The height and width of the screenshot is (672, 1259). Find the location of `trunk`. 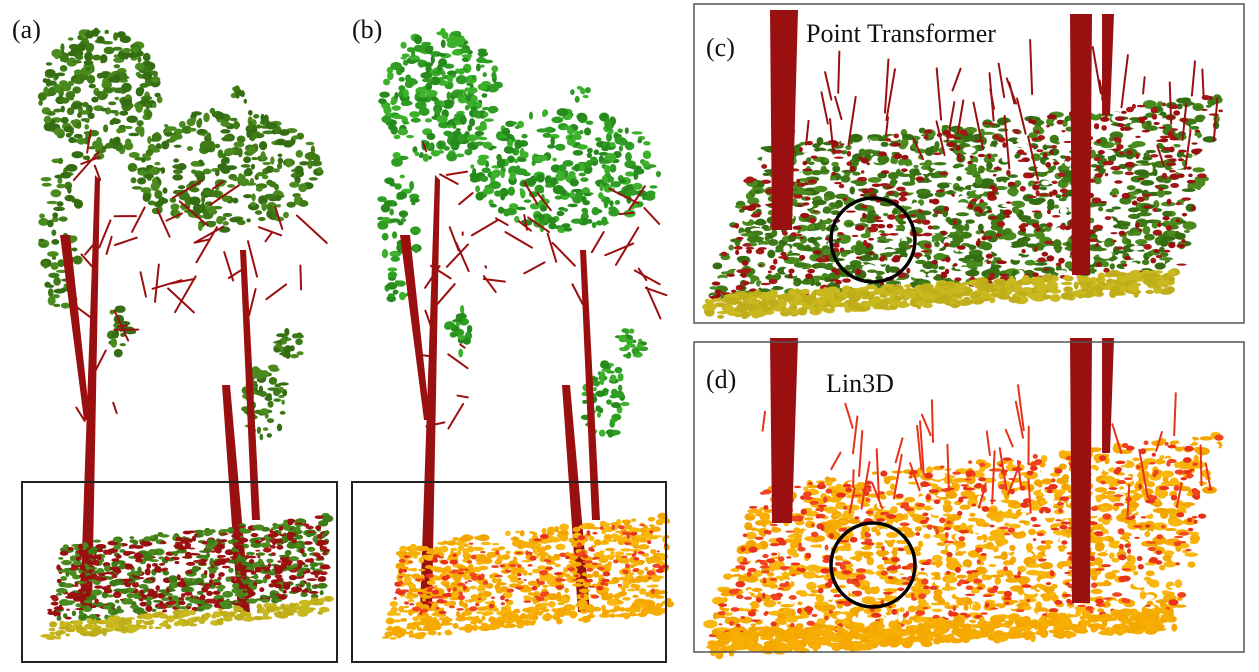

trunk is located at coordinates (415, 327).